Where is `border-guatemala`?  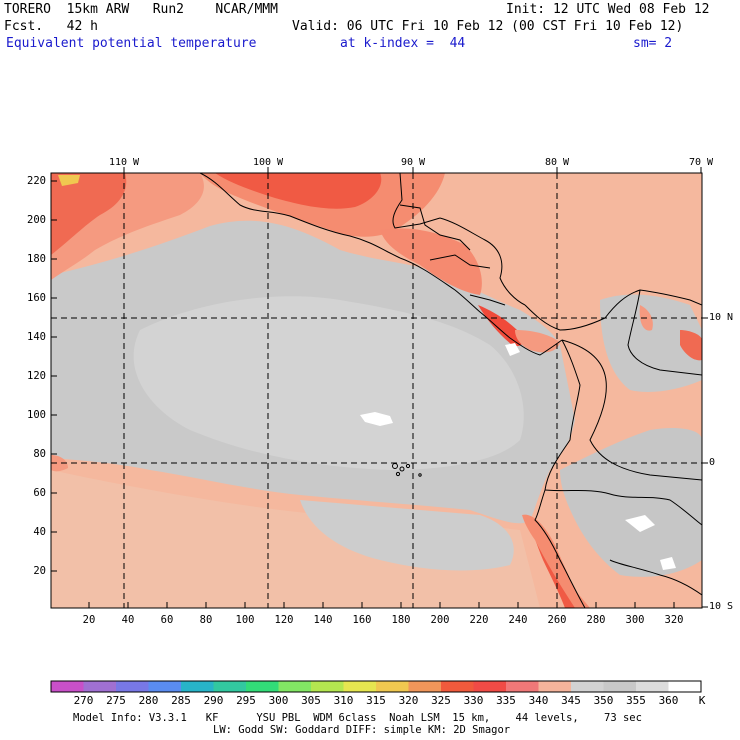
border-guatemala is located at coordinates (435, 227).